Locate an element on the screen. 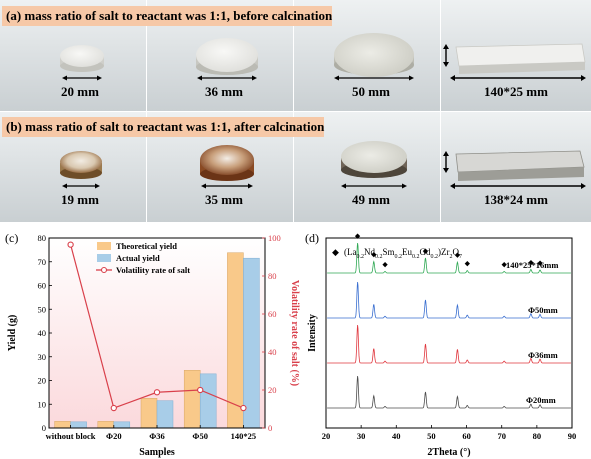  legend-formula: (La0.2Nd0.2Sm0.2Eu0.2Gd0.2)Zr2O7 is located at coordinates (403, 253).